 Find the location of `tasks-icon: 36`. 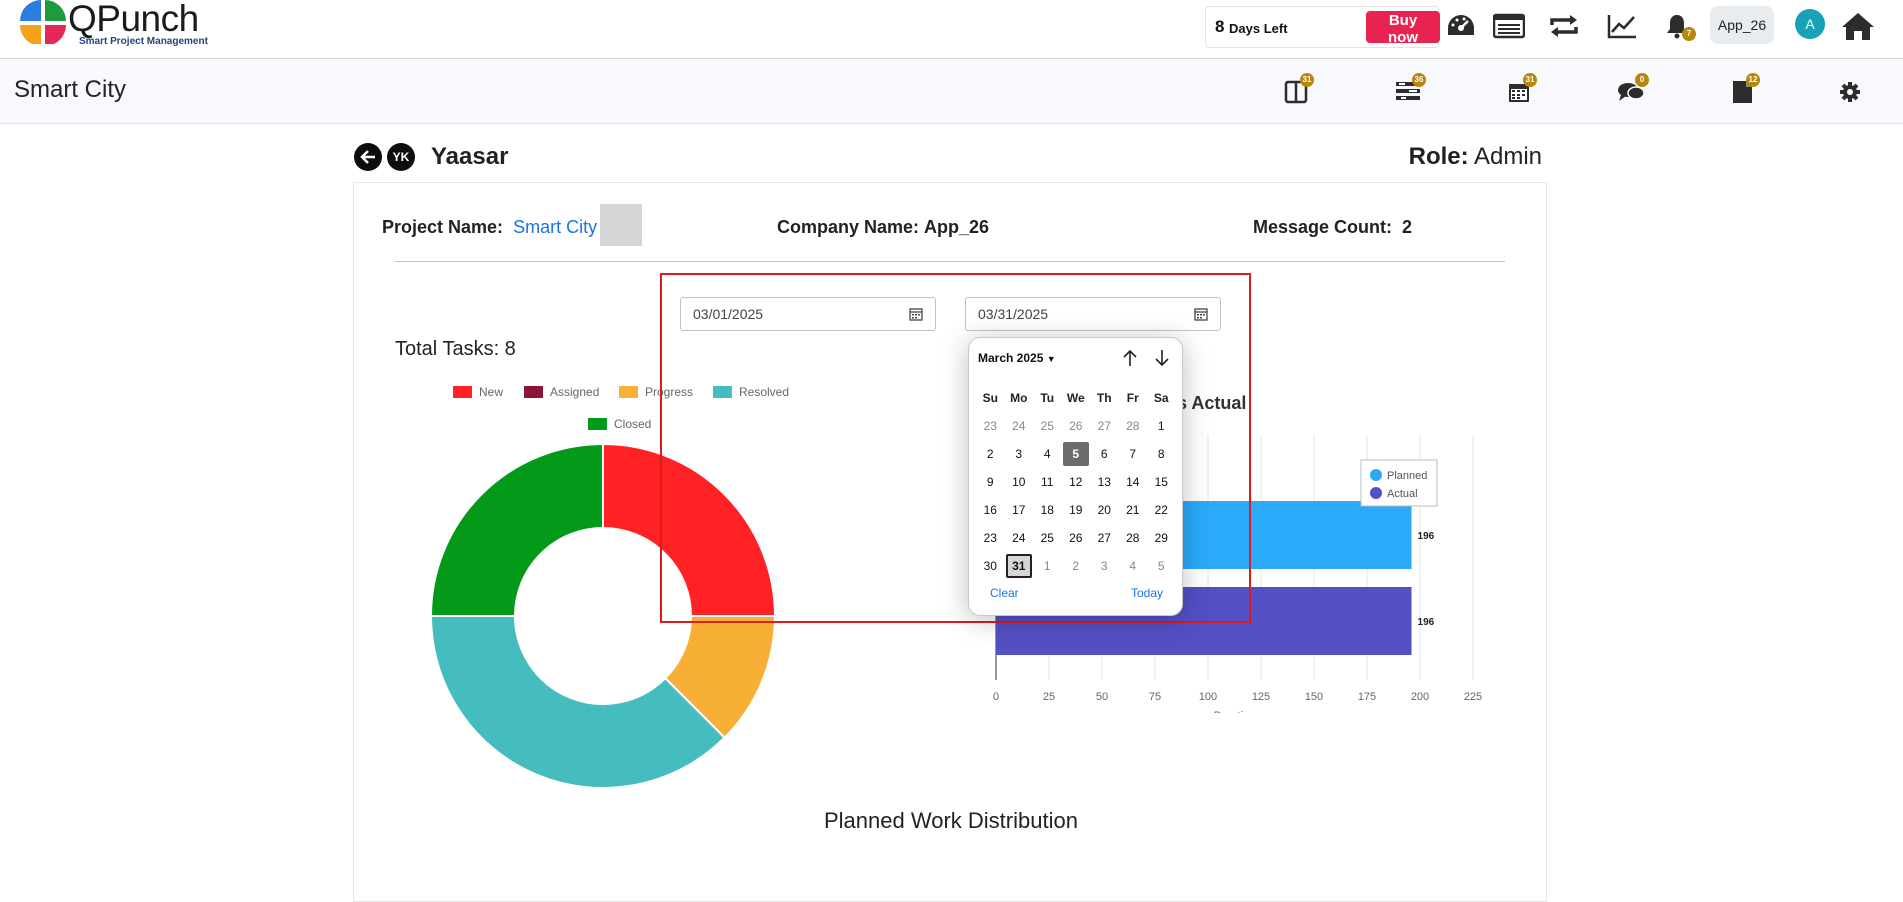

tasks-icon: 36 is located at coordinates (1408, 90).